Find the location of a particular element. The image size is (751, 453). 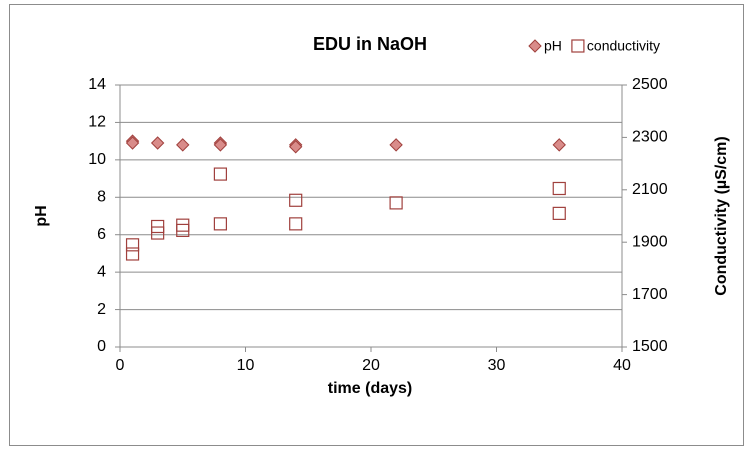

y-tick-label: 8 is located at coordinates (101, 197).